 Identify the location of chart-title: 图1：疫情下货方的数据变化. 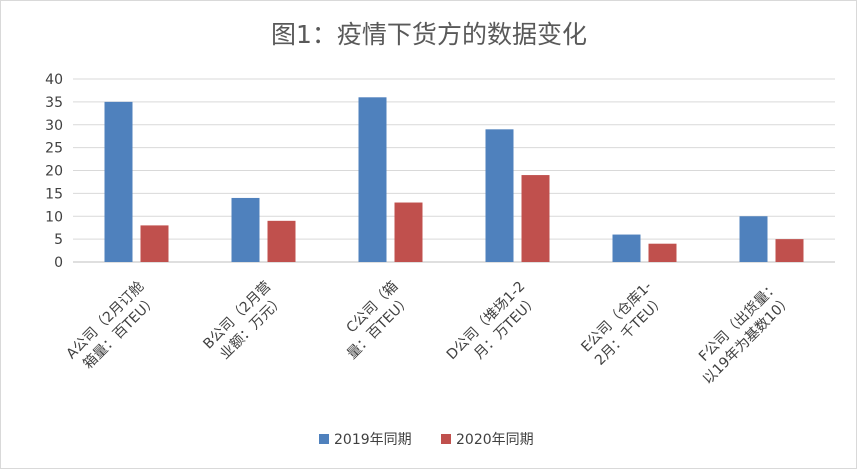
(429, 34).